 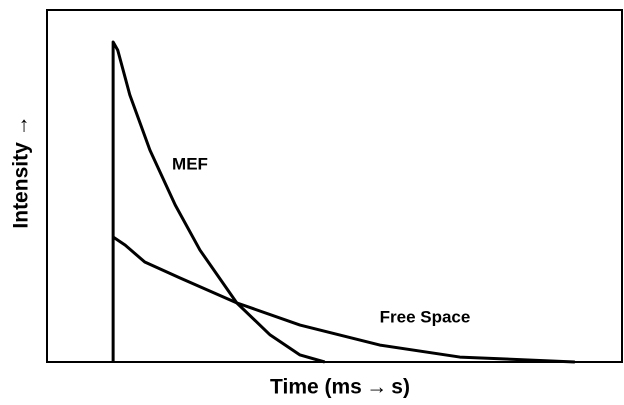 What do you see at coordinates (425, 316) in the screenshot?
I see `series-label: Free Space` at bounding box center [425, 316].